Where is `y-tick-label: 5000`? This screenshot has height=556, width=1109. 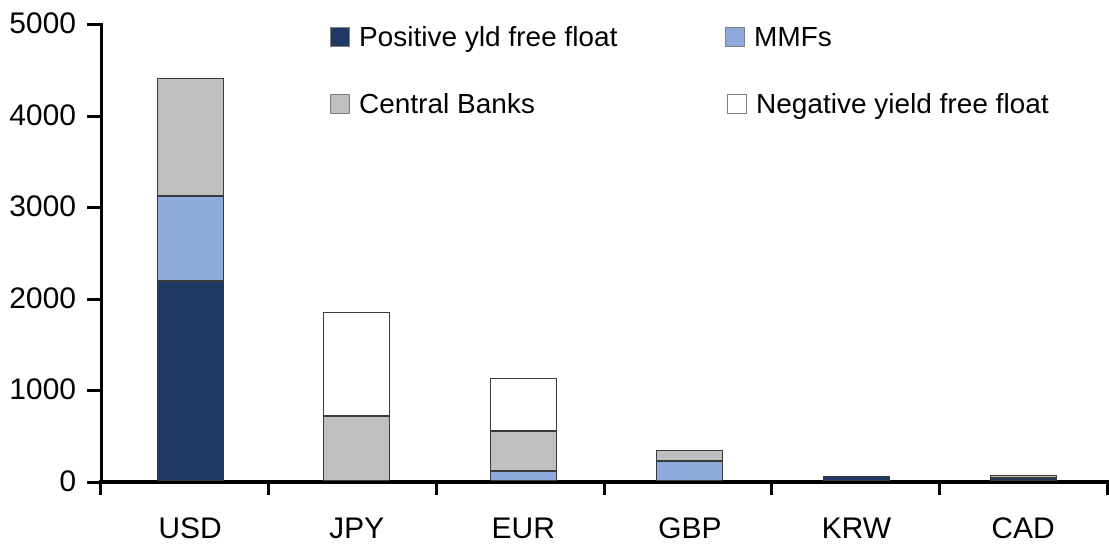 y-tick-label: 5000 is located at coordinates (42, 23).